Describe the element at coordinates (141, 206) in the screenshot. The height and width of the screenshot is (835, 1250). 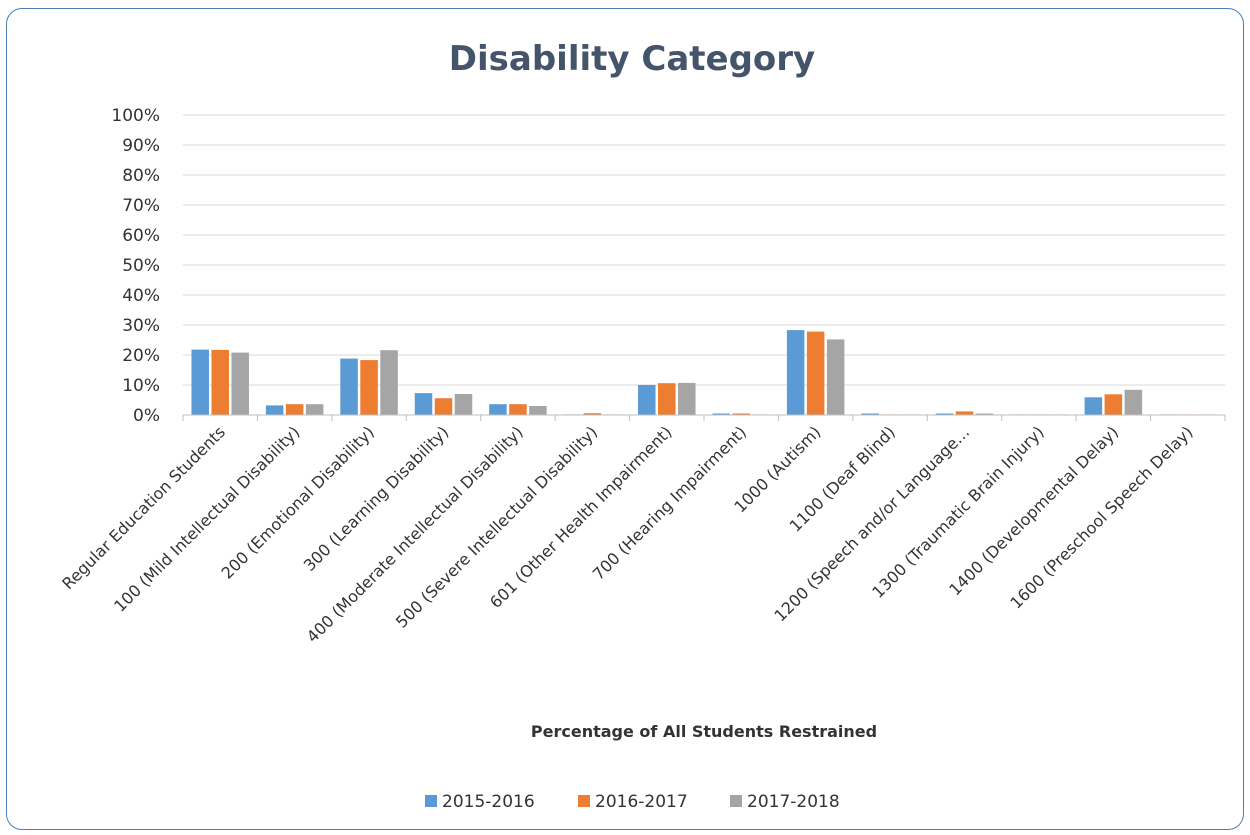
I see `y-tick-label: 70%` at that location.